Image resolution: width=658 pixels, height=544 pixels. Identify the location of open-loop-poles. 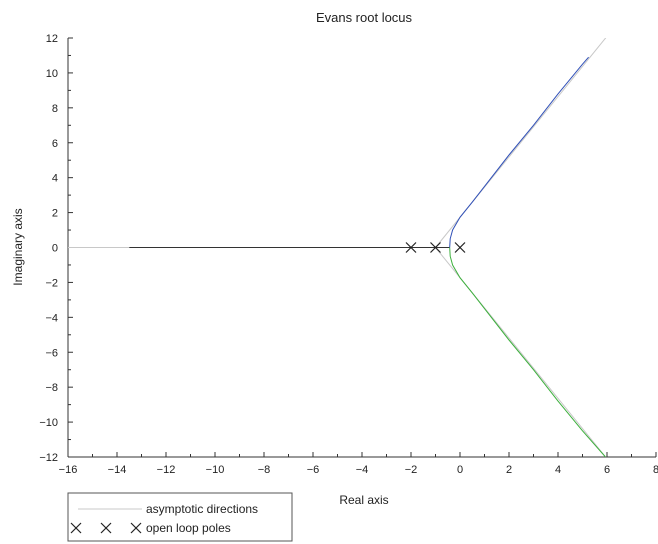
(435, 247).